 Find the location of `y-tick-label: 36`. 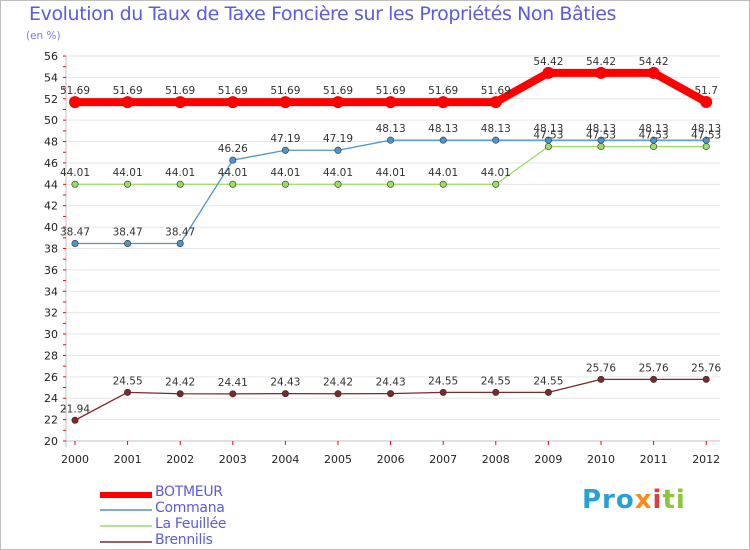

y-tick-label: 36 is located at coordinates (51, 270).